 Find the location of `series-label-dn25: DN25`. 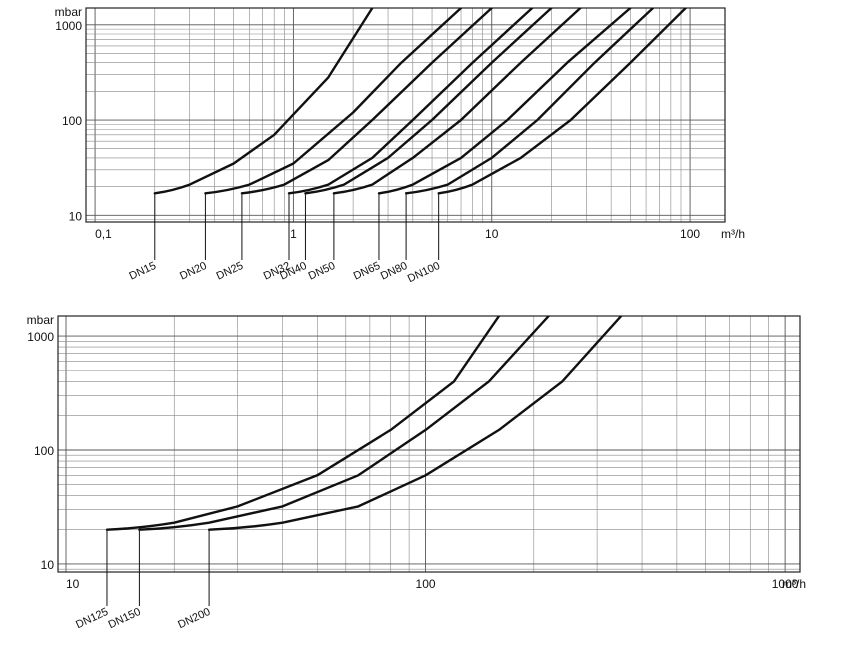

series-label-dn25: DN25 is located at coordinates (230, 271).